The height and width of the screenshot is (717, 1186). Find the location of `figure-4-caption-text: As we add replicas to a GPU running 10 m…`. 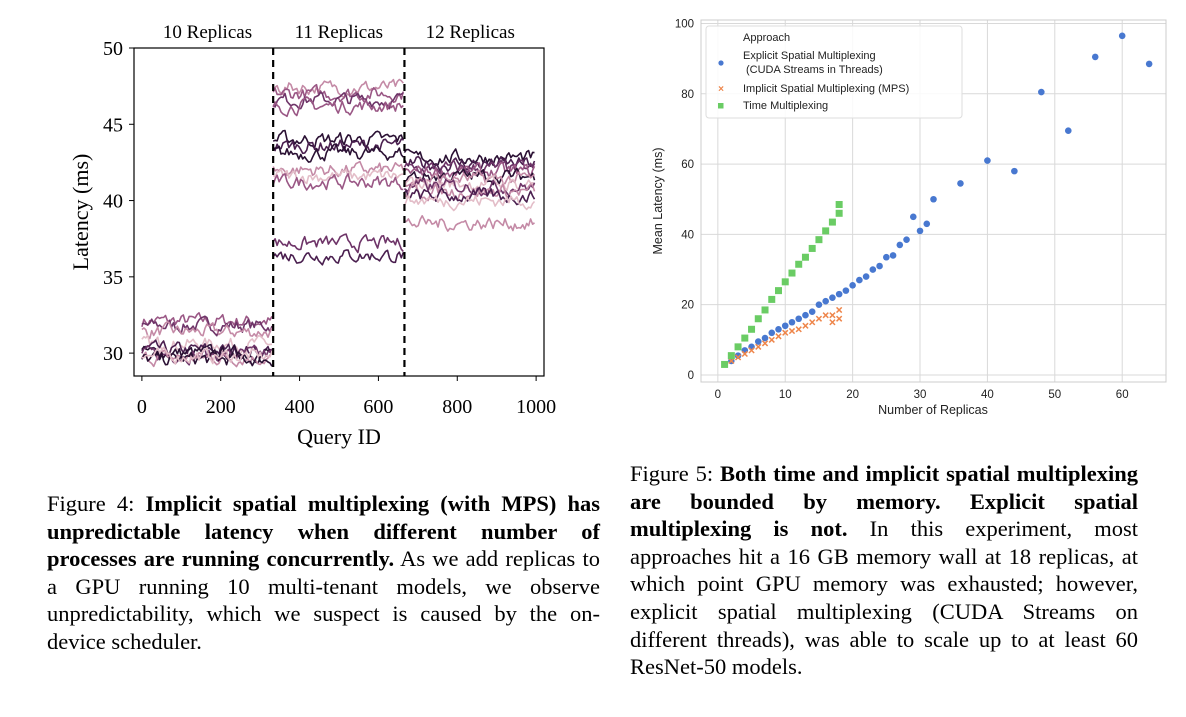

figure-4-caption-text: As we add replicas to a GPU running 10 m… is located at coordinates (323, 600).